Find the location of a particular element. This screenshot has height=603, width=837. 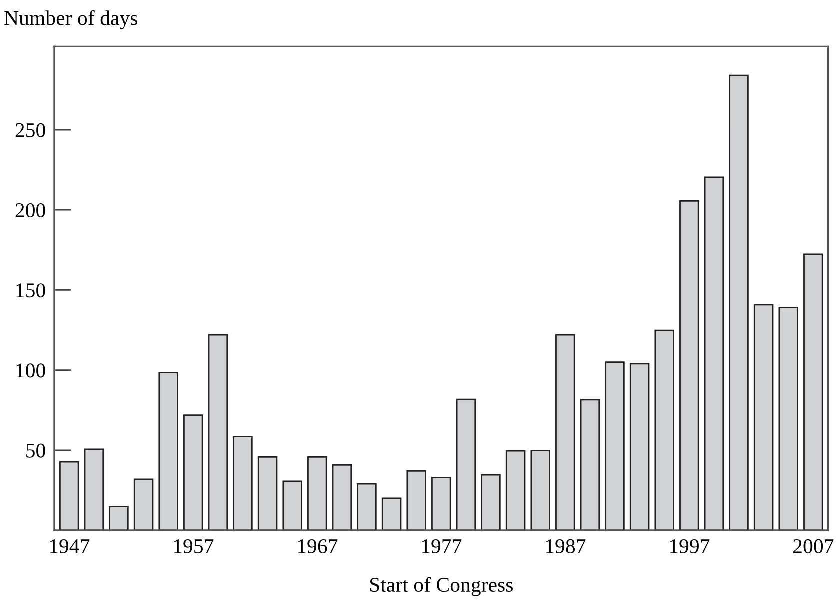

y-tick-label: 50 is located at coordinates (36, 451).